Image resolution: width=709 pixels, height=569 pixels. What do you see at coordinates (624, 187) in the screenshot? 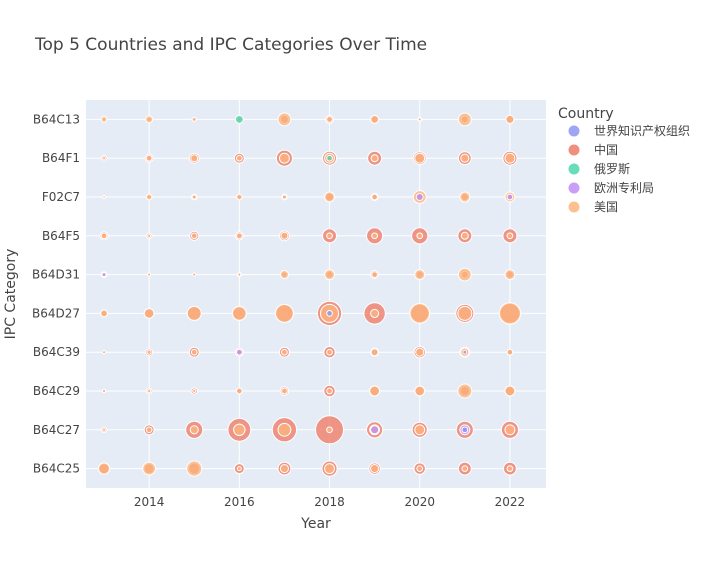
I see `legend-label-3: 欧洲专利局` at bounding box center [624, 187].